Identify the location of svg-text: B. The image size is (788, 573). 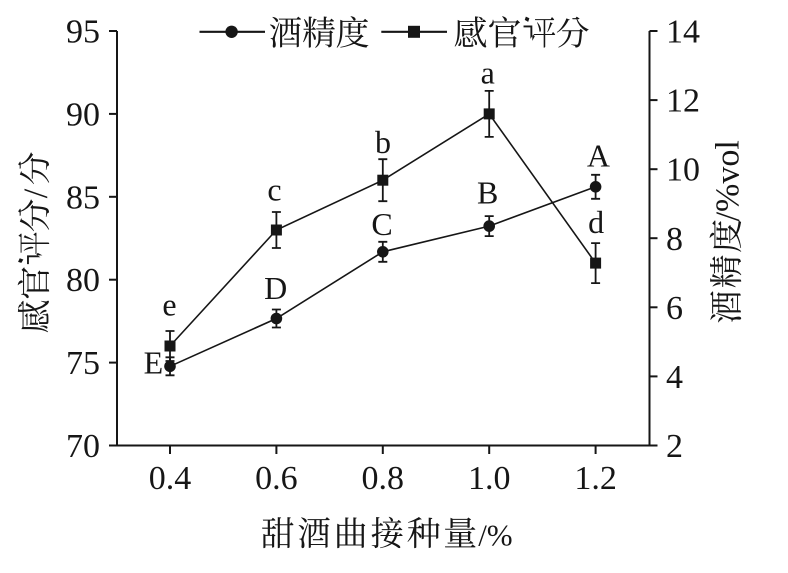
(487, 193).